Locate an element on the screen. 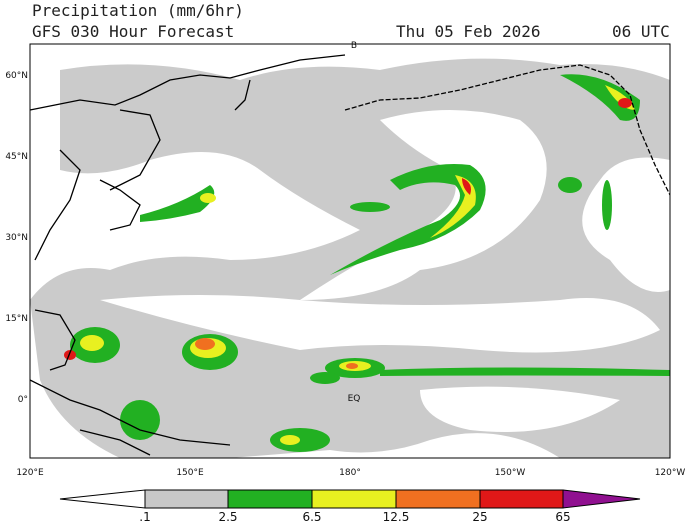 This screenshot has width=700, height=525. colorbar-orange is located at coordinates (438, 499).